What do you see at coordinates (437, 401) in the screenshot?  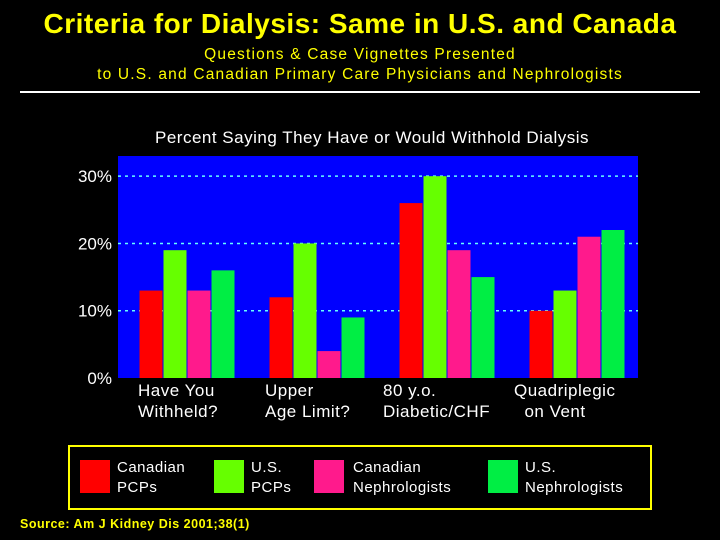 I see `x-category-label: 80 y.o. Diabetic/CHF` at bounding box center [437, 401].